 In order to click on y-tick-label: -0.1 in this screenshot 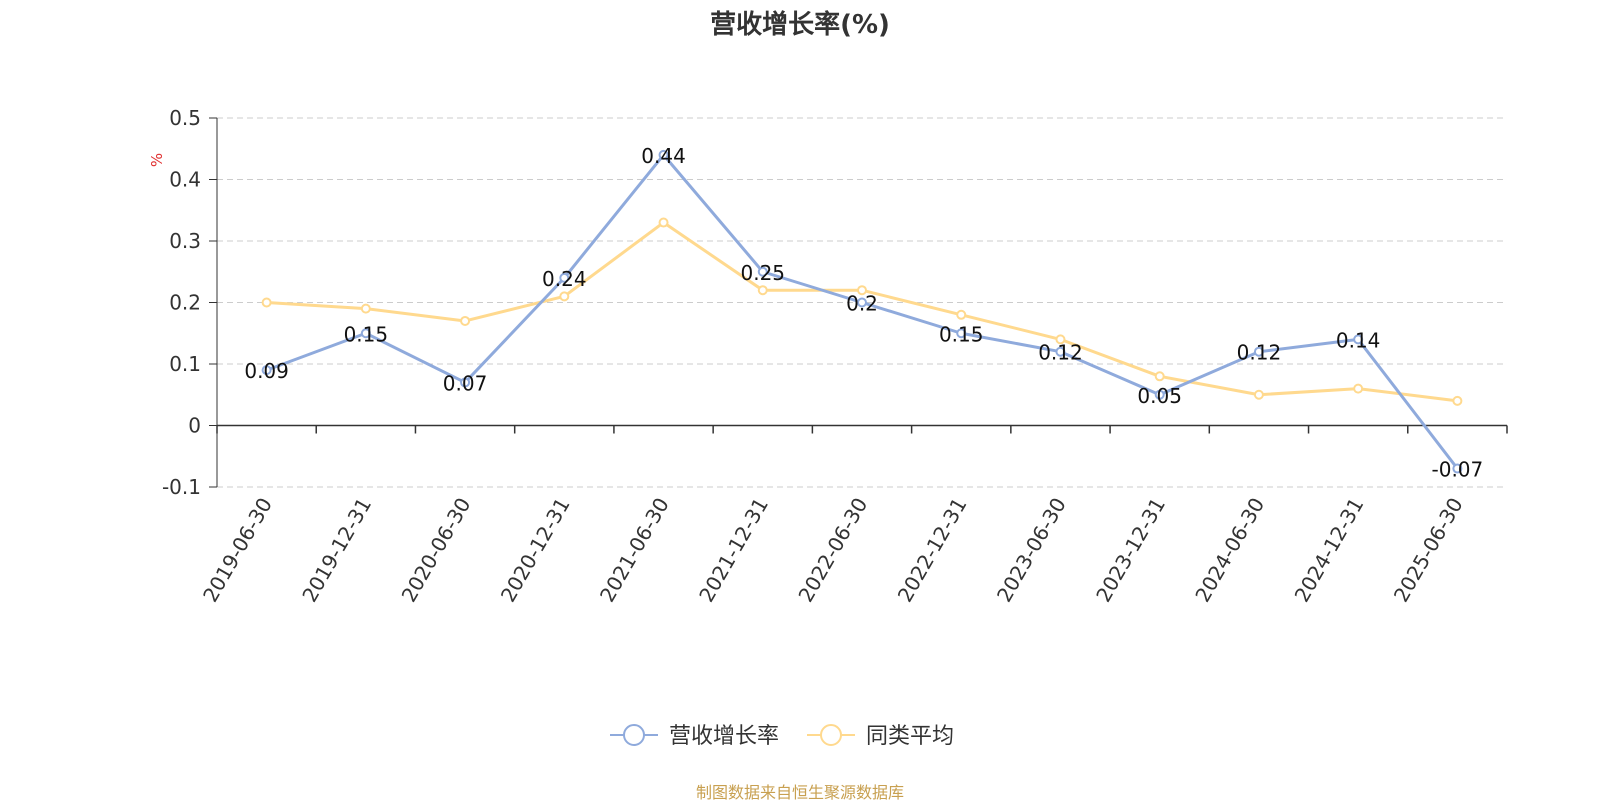, I will do `click(181, 487)`.